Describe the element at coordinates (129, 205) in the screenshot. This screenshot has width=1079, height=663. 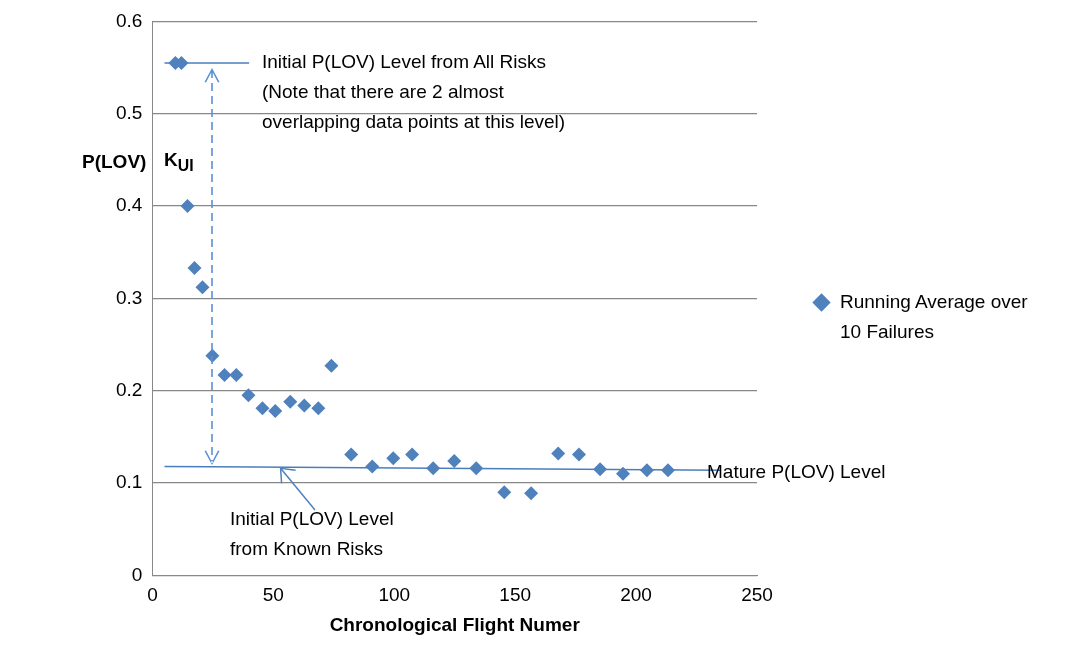
I see `y-tick-label: 0.4` at that location.